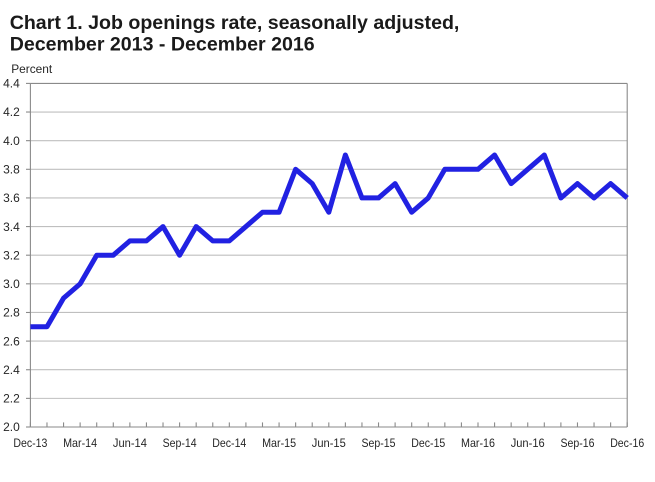 Image resolution: width=655 pixels, height=482 pixels. I want to click on svg-text: 2.6, so click(11, 341).